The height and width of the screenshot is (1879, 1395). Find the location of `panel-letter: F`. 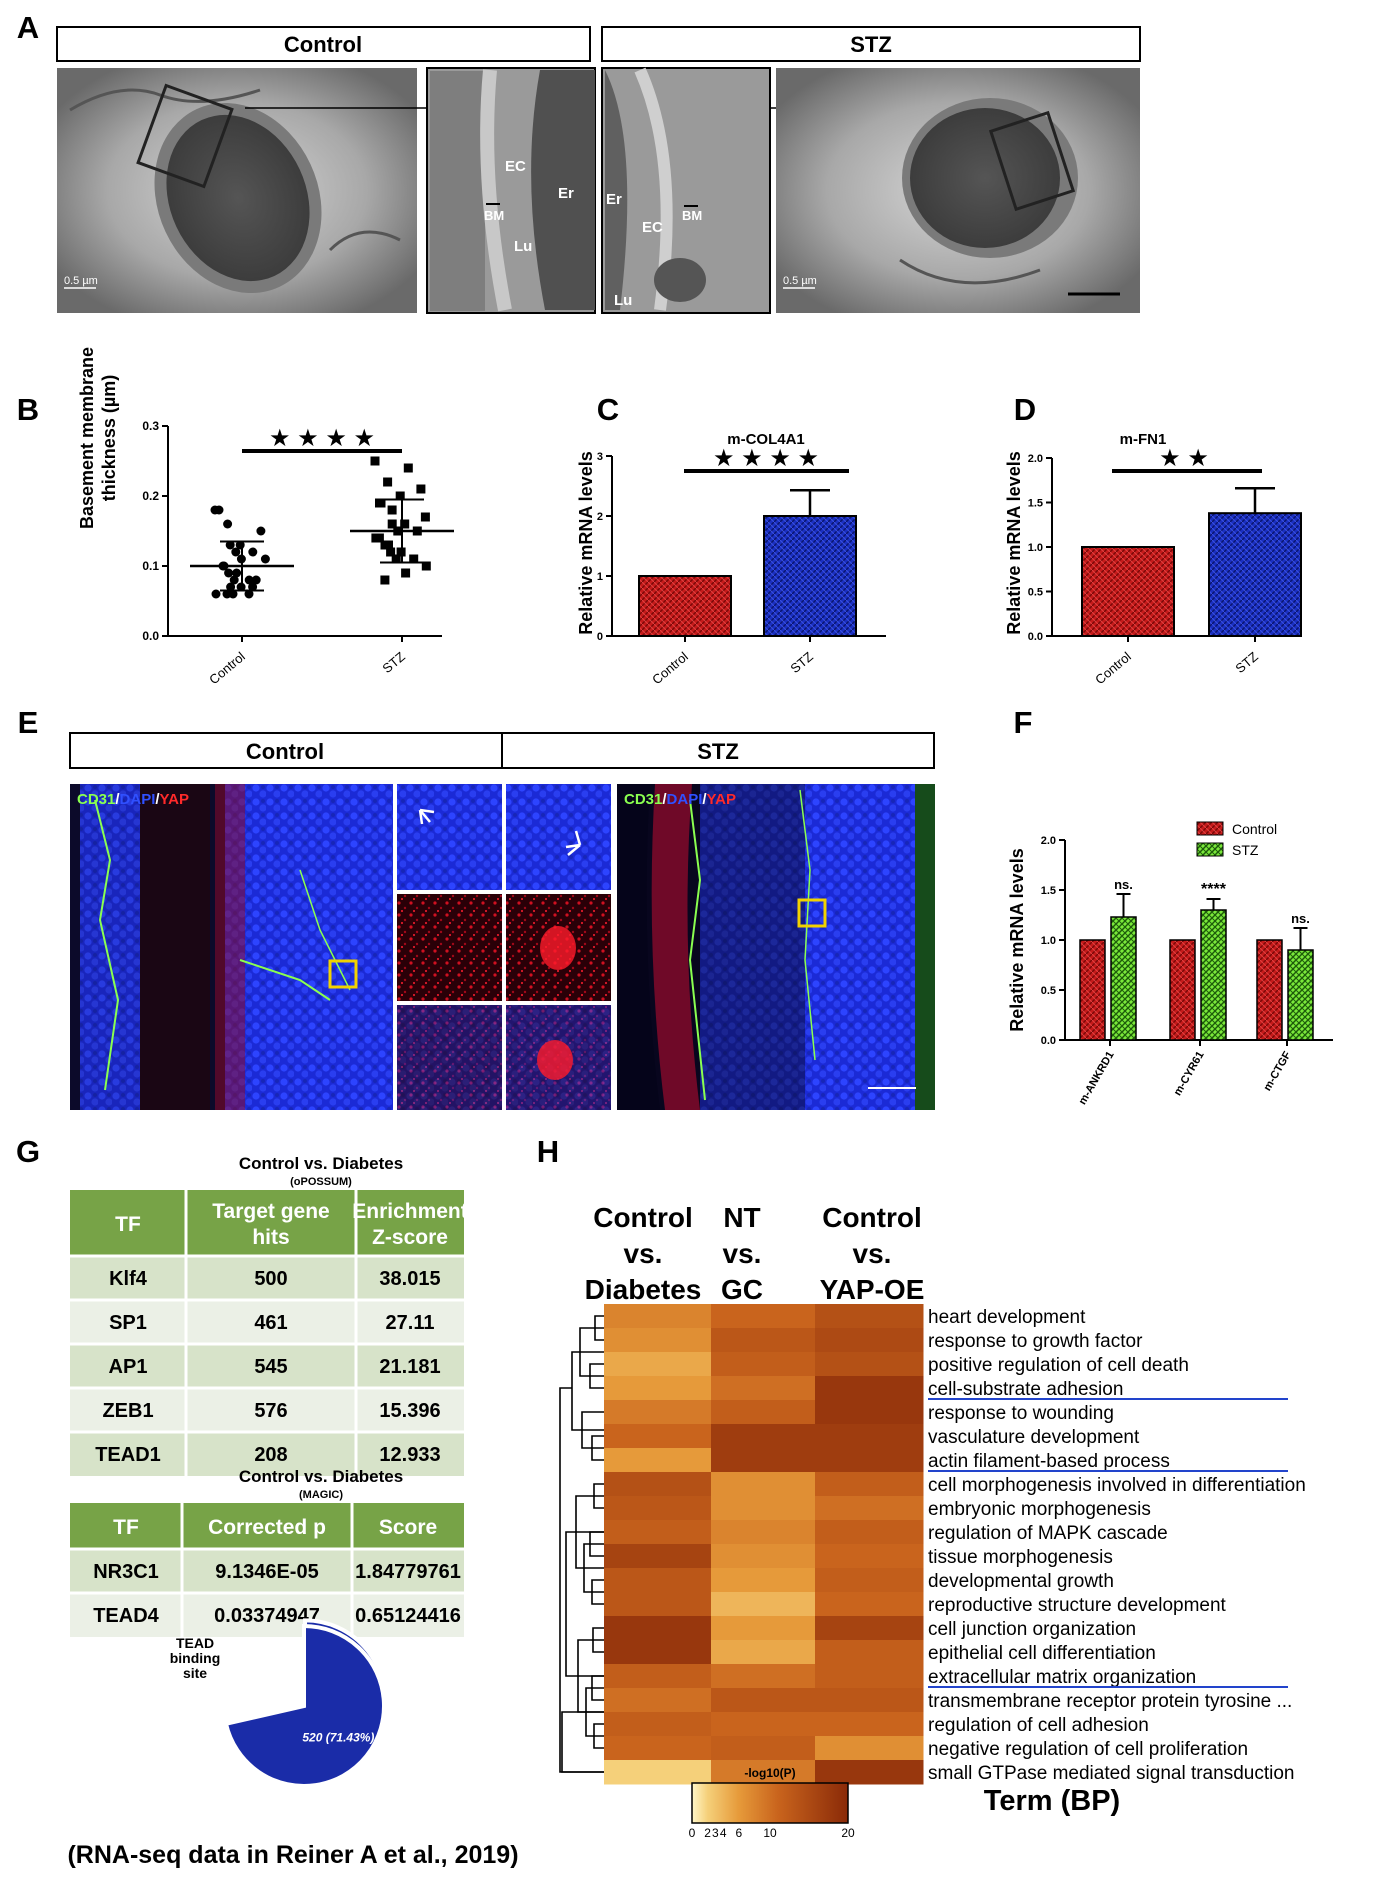

panel-letter: F is located at coordinates (1023, 722).